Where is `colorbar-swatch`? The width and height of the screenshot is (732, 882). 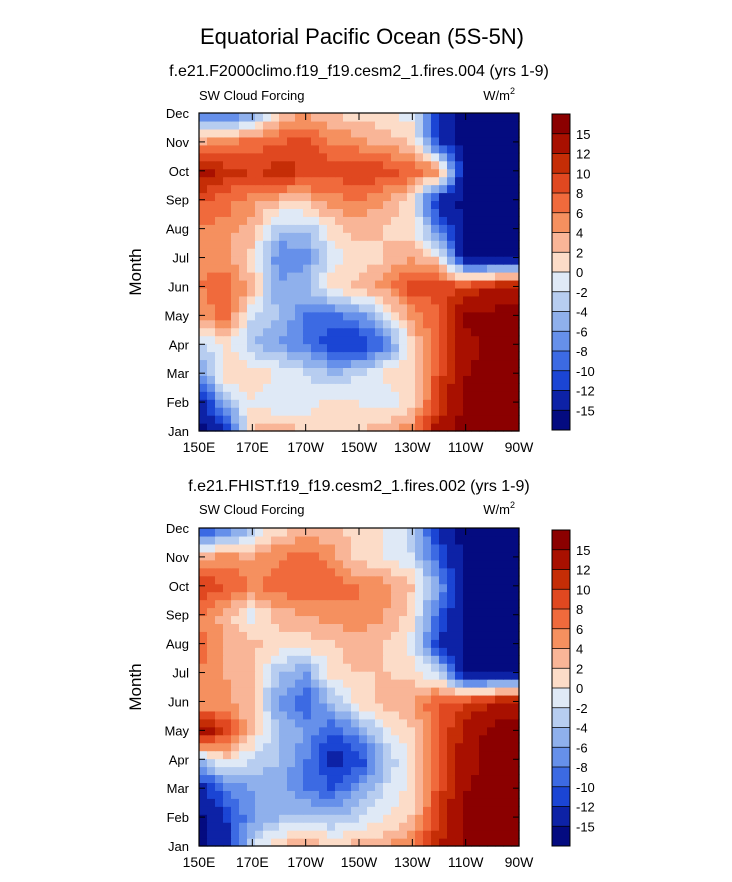
colorbar-swatch is located at coordinates (561, 222).